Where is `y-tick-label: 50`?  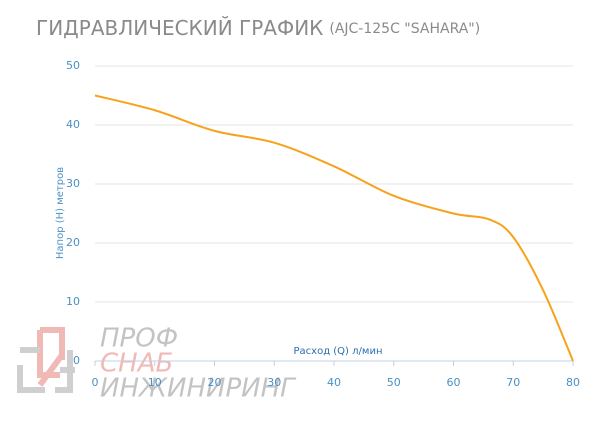
y-tick-label: 50 is located at coordinates (73, 65).